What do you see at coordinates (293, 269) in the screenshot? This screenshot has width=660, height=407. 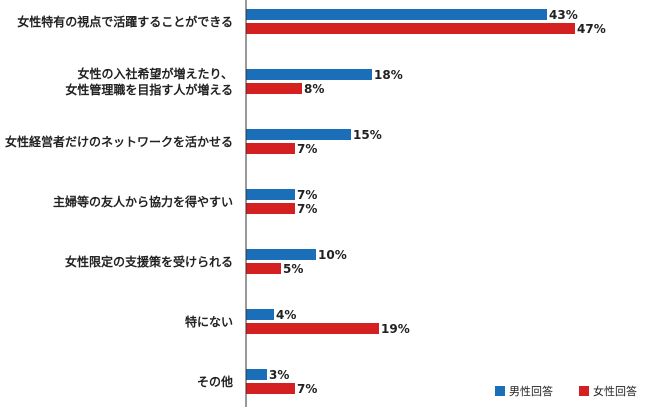 I see `value-label-female-4: 5%` at bounding box center [293, 269].